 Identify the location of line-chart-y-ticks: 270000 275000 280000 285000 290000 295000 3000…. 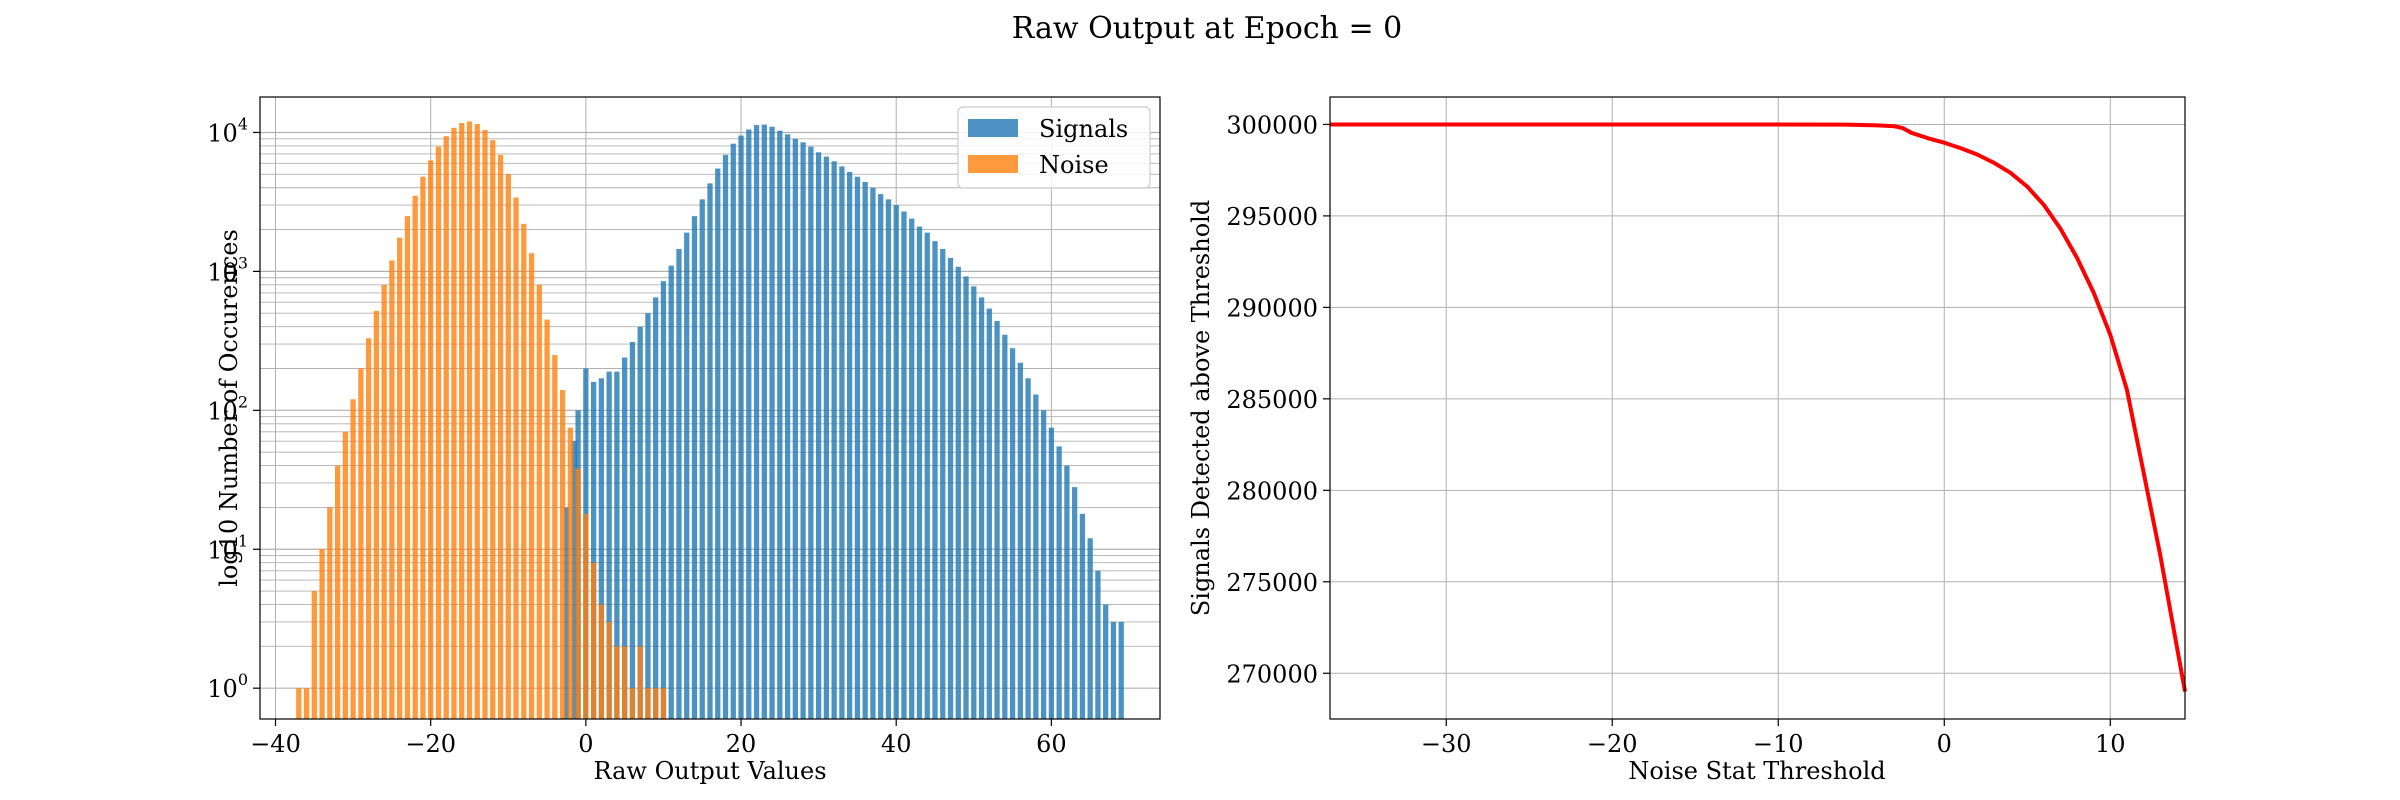
(1278, 399).